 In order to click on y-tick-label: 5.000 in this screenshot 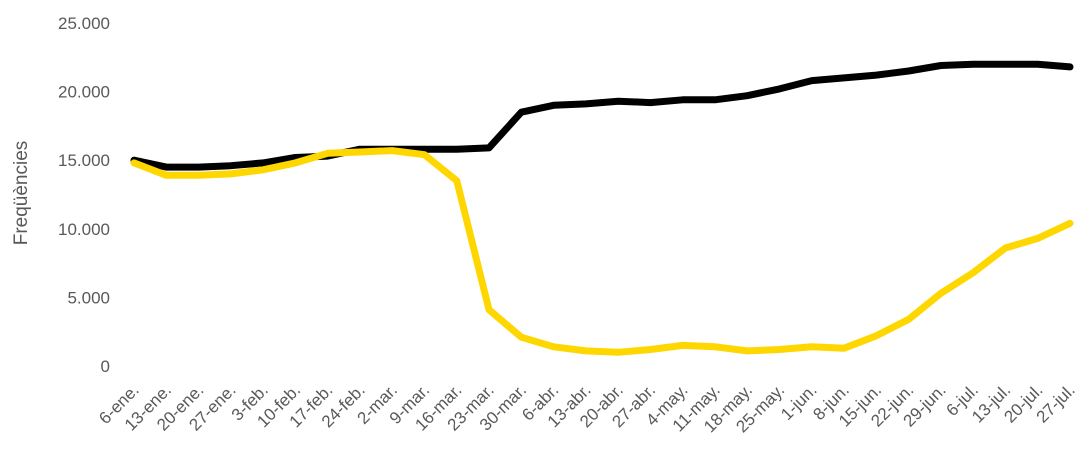, I will do `click(88, 297)`.